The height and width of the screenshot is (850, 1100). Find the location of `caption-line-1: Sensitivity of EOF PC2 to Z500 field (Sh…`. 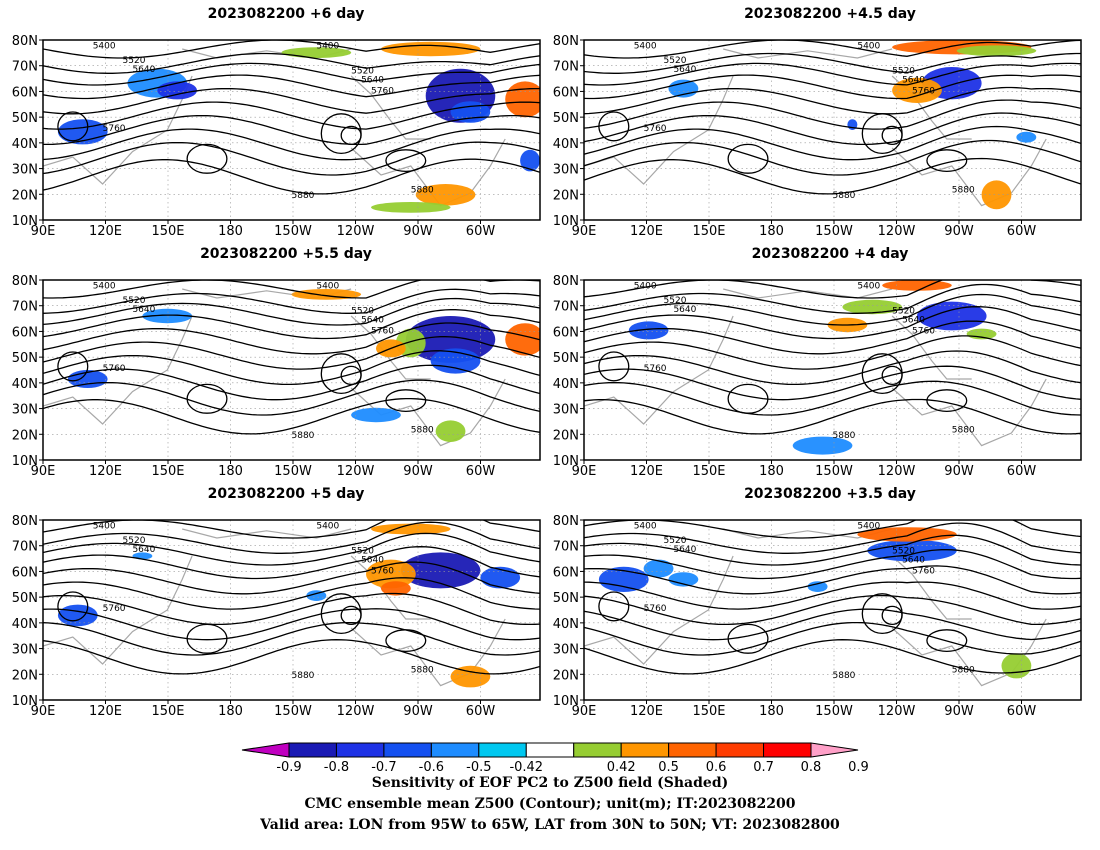

caption-line-1: Sensitivity of EOF PC2 to Z500 field (Sh… is located at coordinates (550, 783).